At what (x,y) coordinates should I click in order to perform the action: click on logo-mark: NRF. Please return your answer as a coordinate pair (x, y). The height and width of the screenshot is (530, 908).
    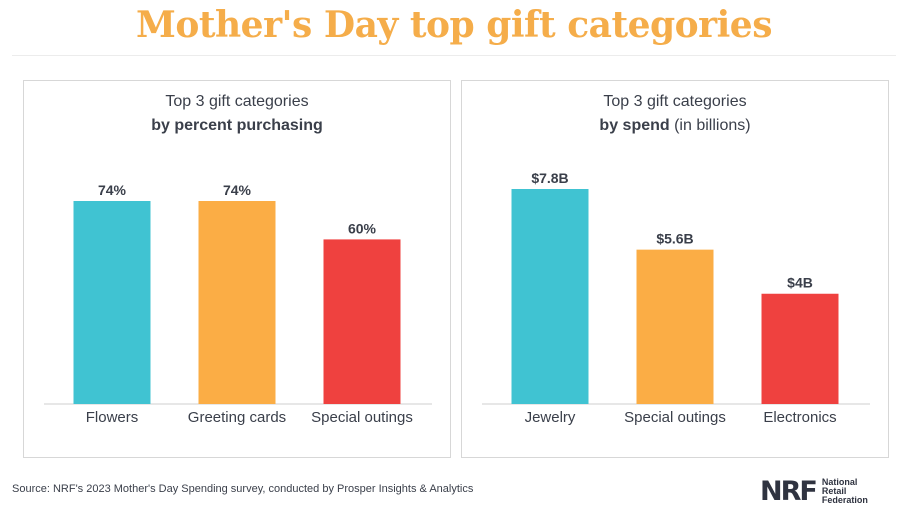
    Looking at the image, I should click on (789, 491).